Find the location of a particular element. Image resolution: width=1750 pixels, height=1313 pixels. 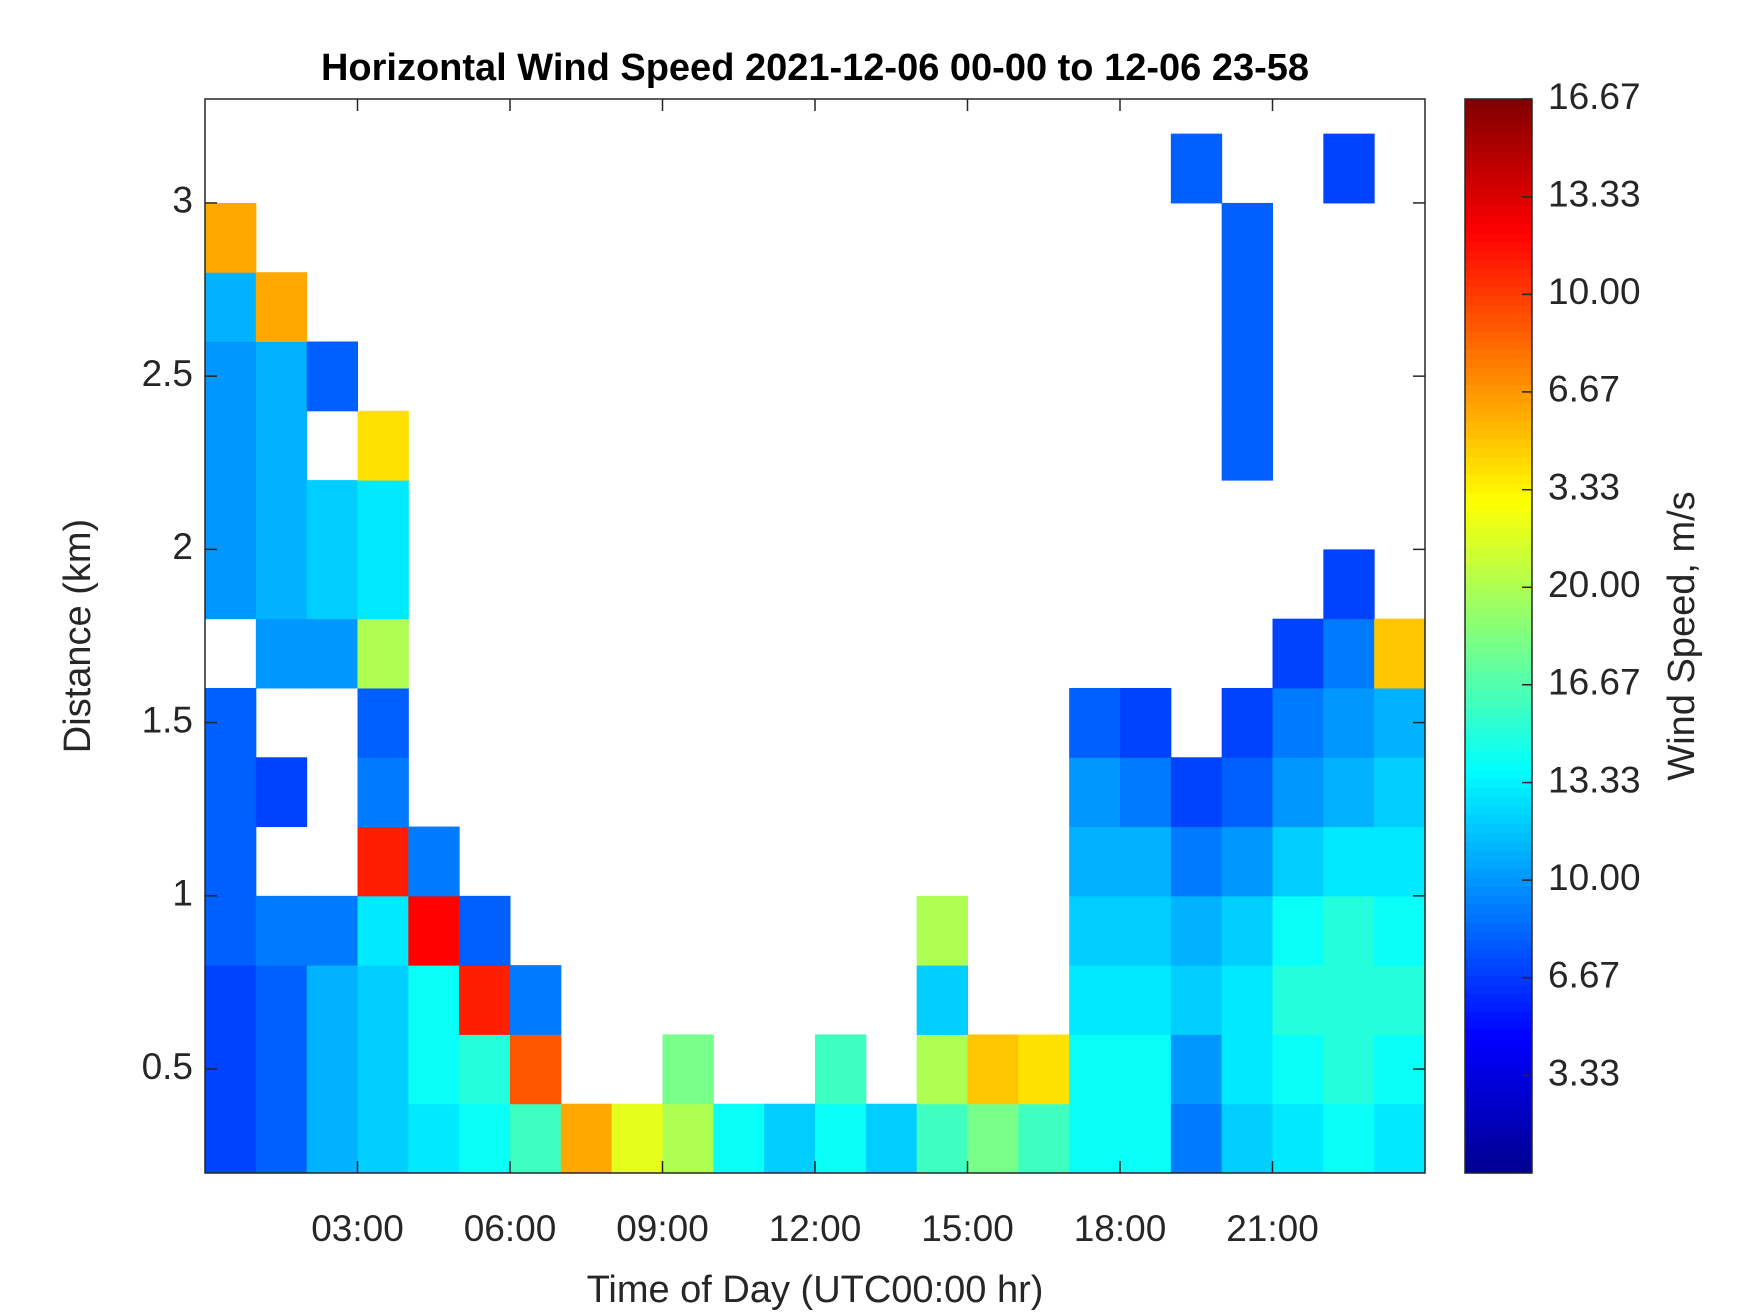

x-tick-label: 18:00 is located at coordinates (1120, 1228).